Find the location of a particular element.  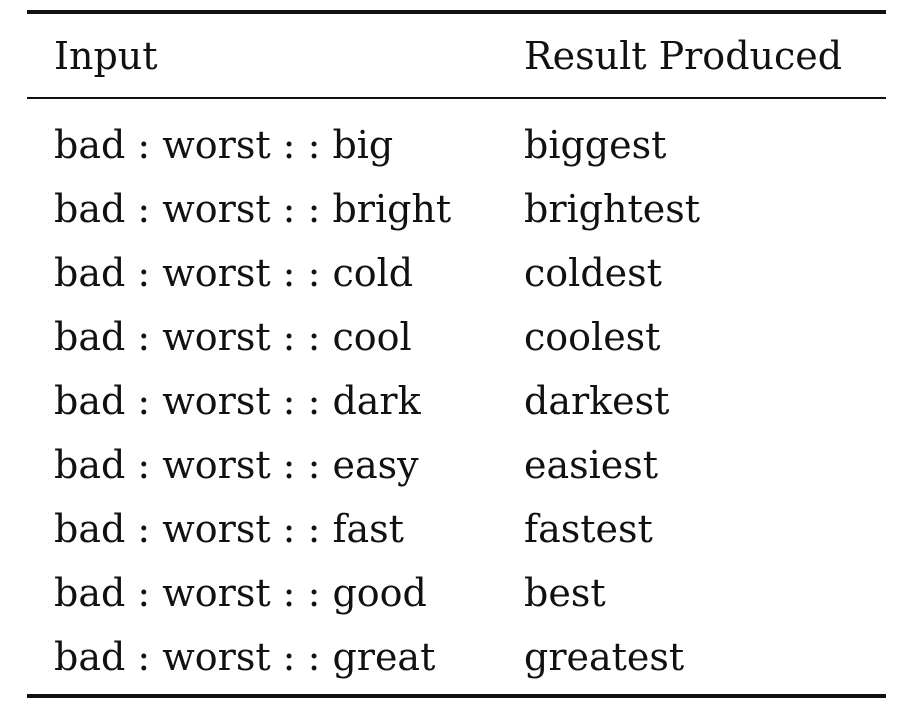

table-row: bad : worst : : cold coldest is located at coordinates (456, 273).